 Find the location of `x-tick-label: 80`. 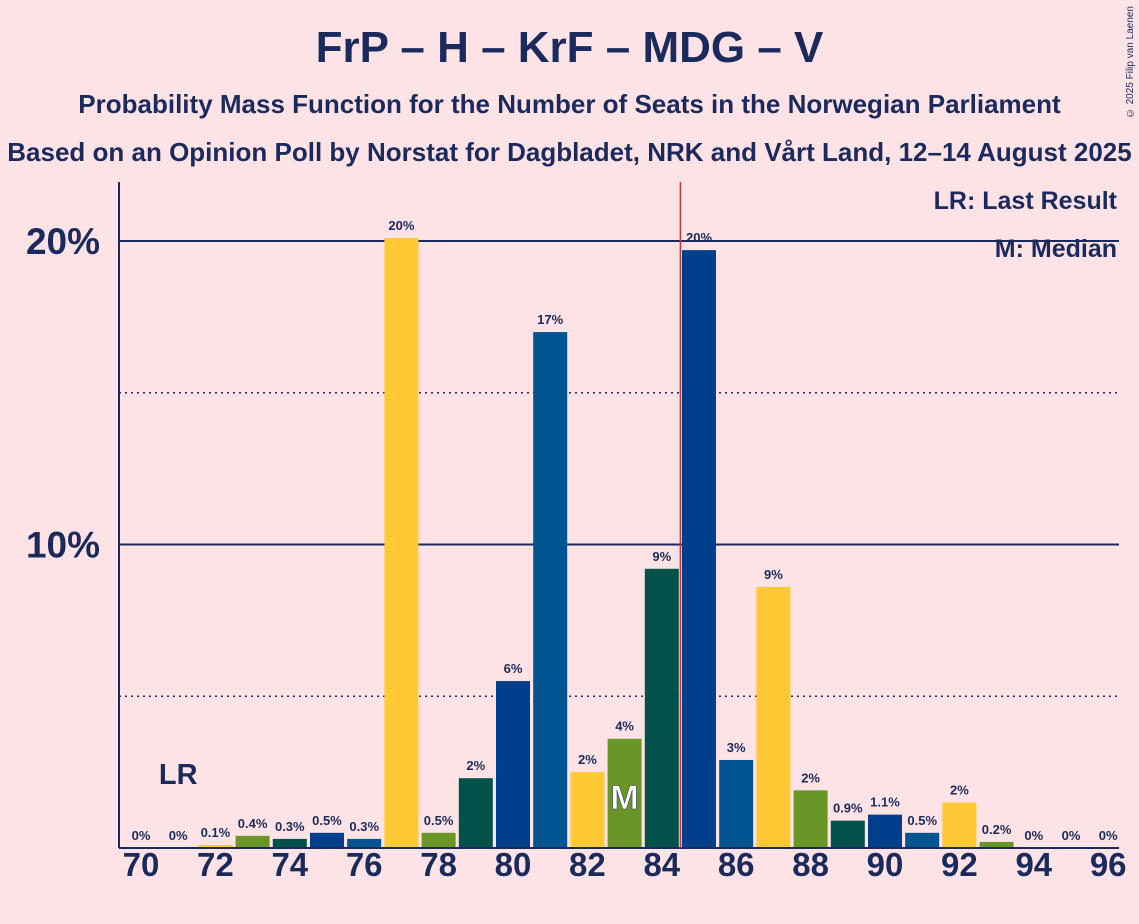

x-tick-label: 80 is located at coordinates (513, 864).